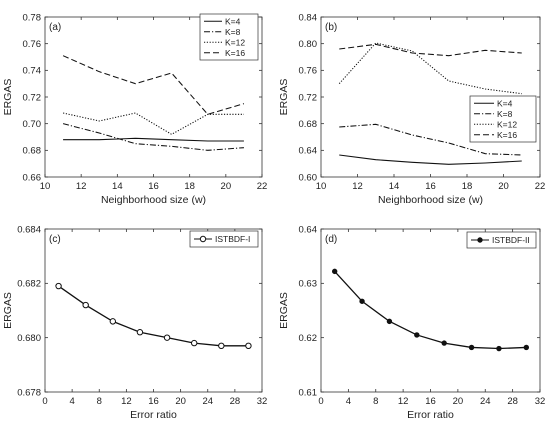 Image resolution: width=550 pixels, height=424 pixels. Describe the element at coordinates (331, 239) in the screenshot. I see `panel-label: (d)` at that location.